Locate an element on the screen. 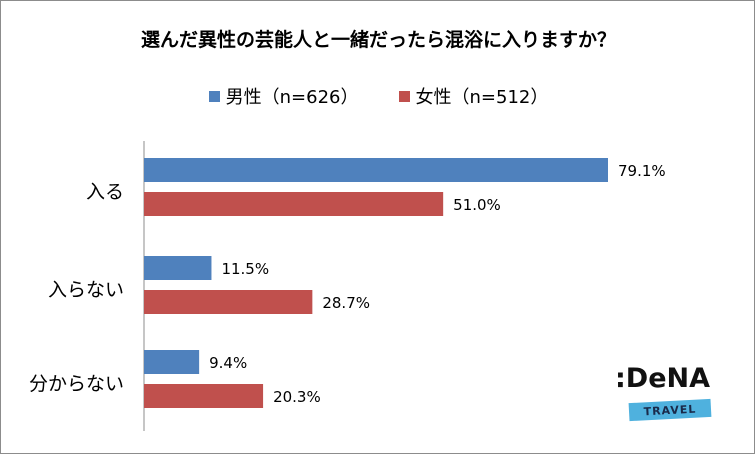 Image resolution: width=755 pixels, height=455 pixels. logo-band: TRAVEL is located at coordinates (670, 410).